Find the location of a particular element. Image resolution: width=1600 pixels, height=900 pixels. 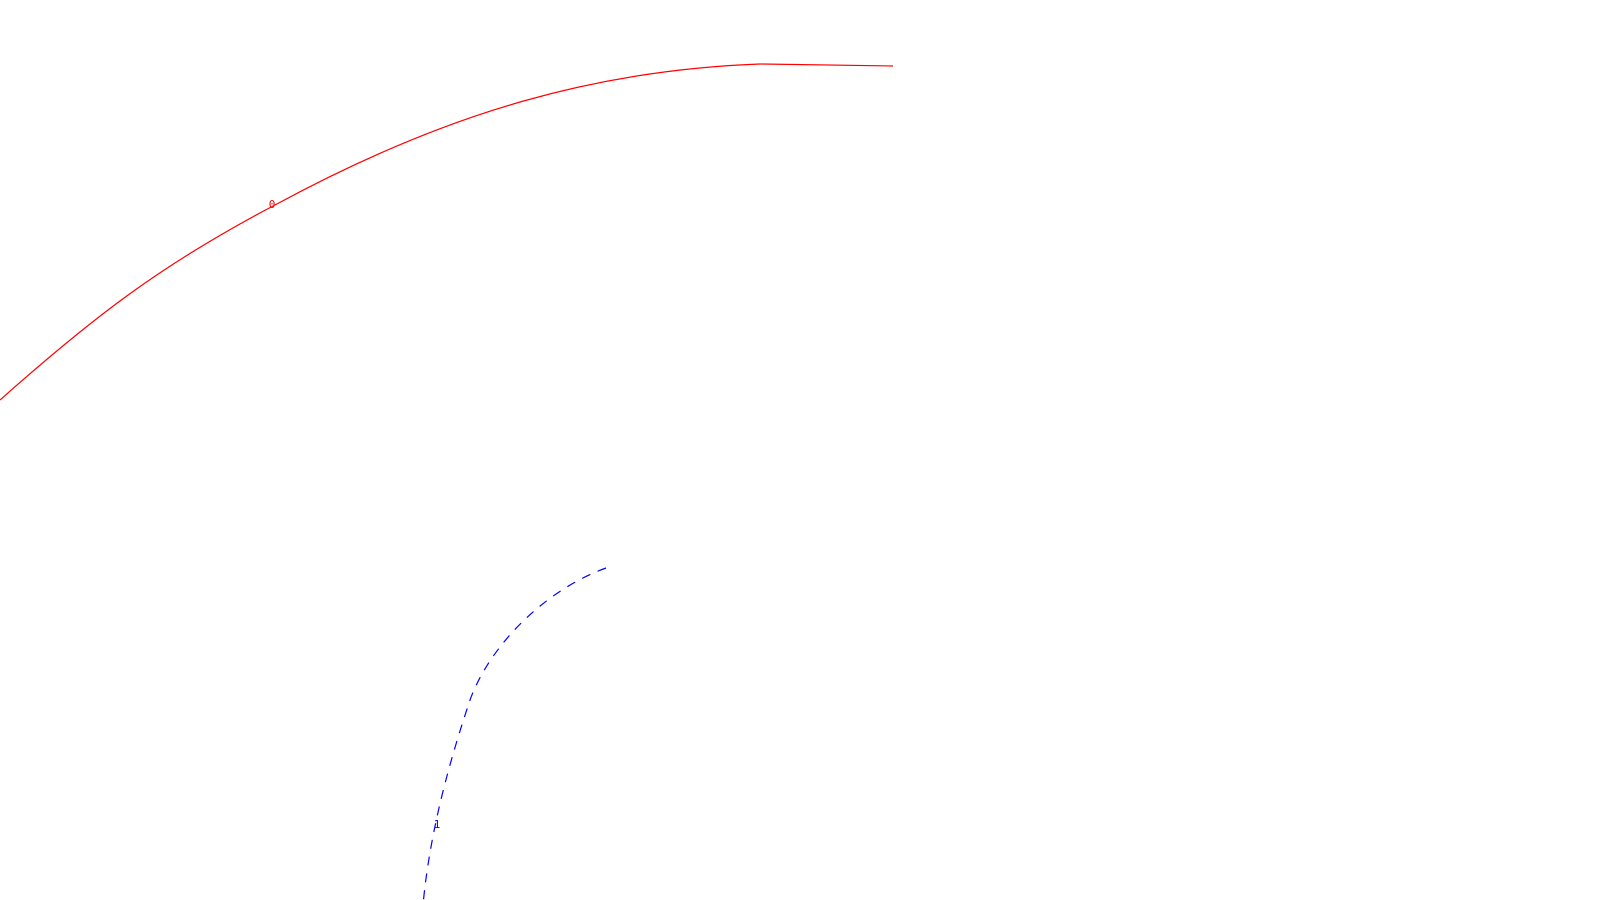

curve-1: 1 is located at coordinates (514, 733).